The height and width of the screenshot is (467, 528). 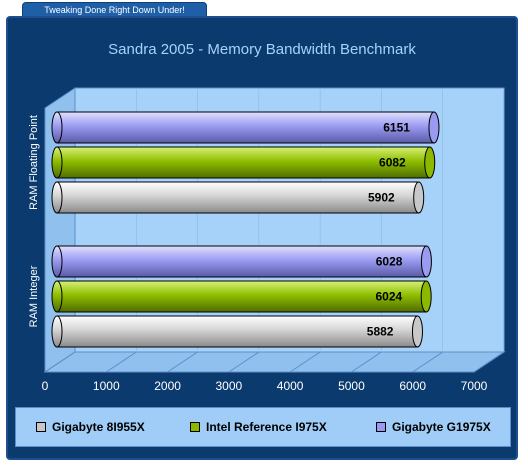 What do you see at coordinates (98, 427) in the screenshot?
I see `legend-label: Gigabyte 8I955X` at bounding box center [98, 427].